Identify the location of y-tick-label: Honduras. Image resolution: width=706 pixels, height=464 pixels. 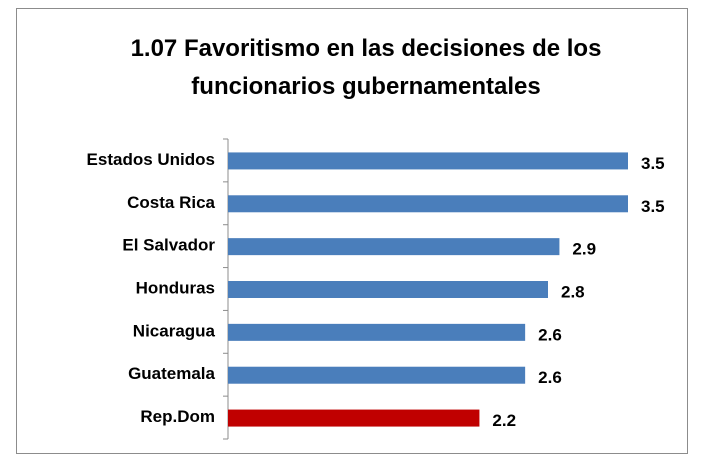
(175, 287).